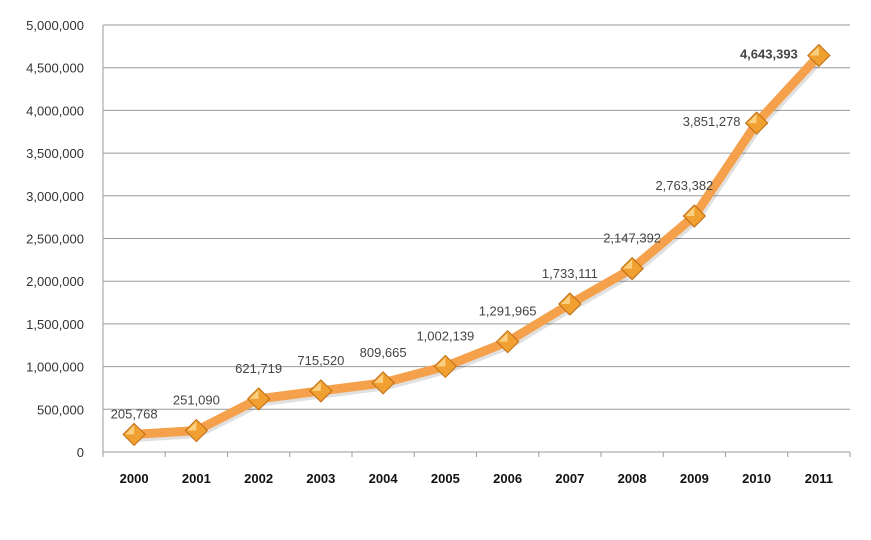 This screenshot has width=871, height=540. What do you see at coordinates (134, 478) in the screenshot?
I see `x-tick-label: 2000` at bounding box center [134, 478].